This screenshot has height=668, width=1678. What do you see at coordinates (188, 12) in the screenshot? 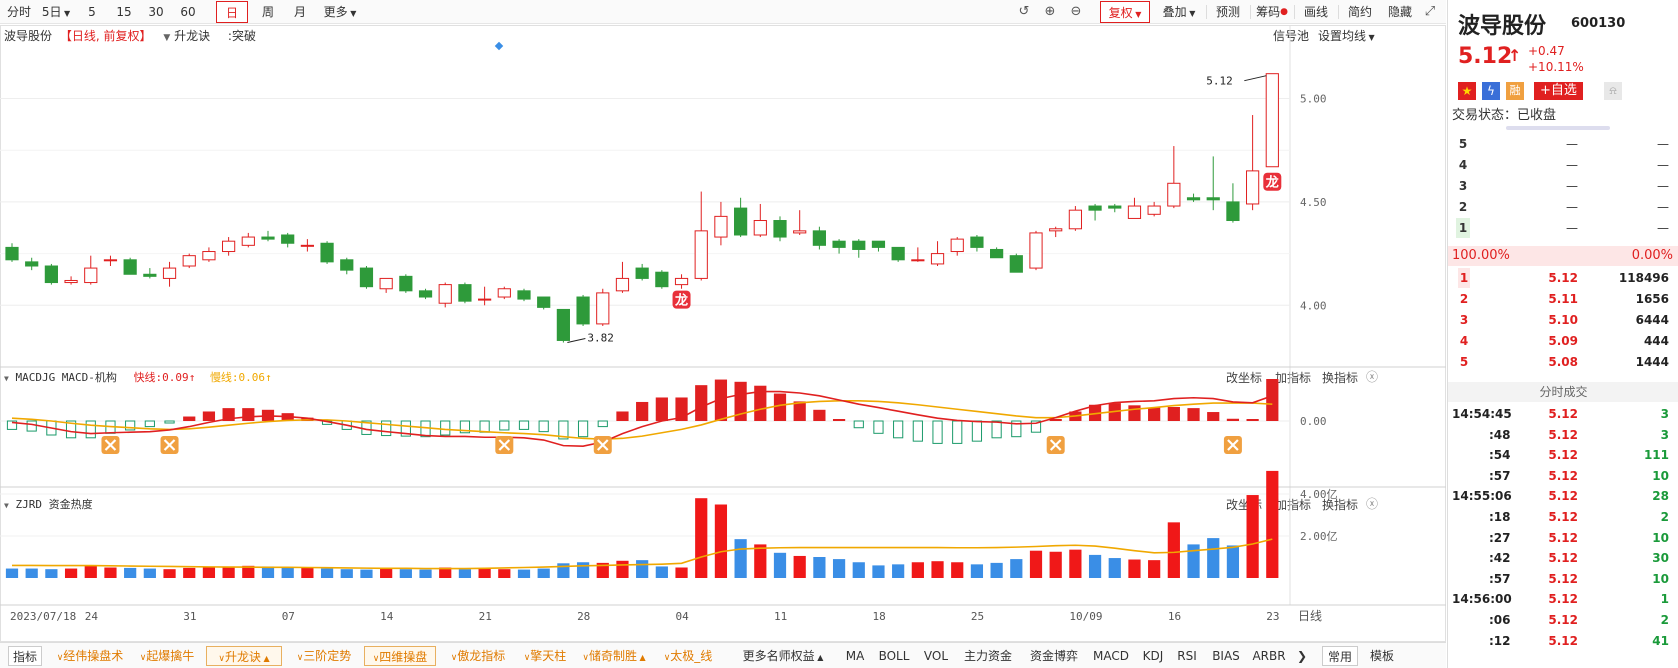
I see `period-60min: 60` at bounding box center [188, 12].